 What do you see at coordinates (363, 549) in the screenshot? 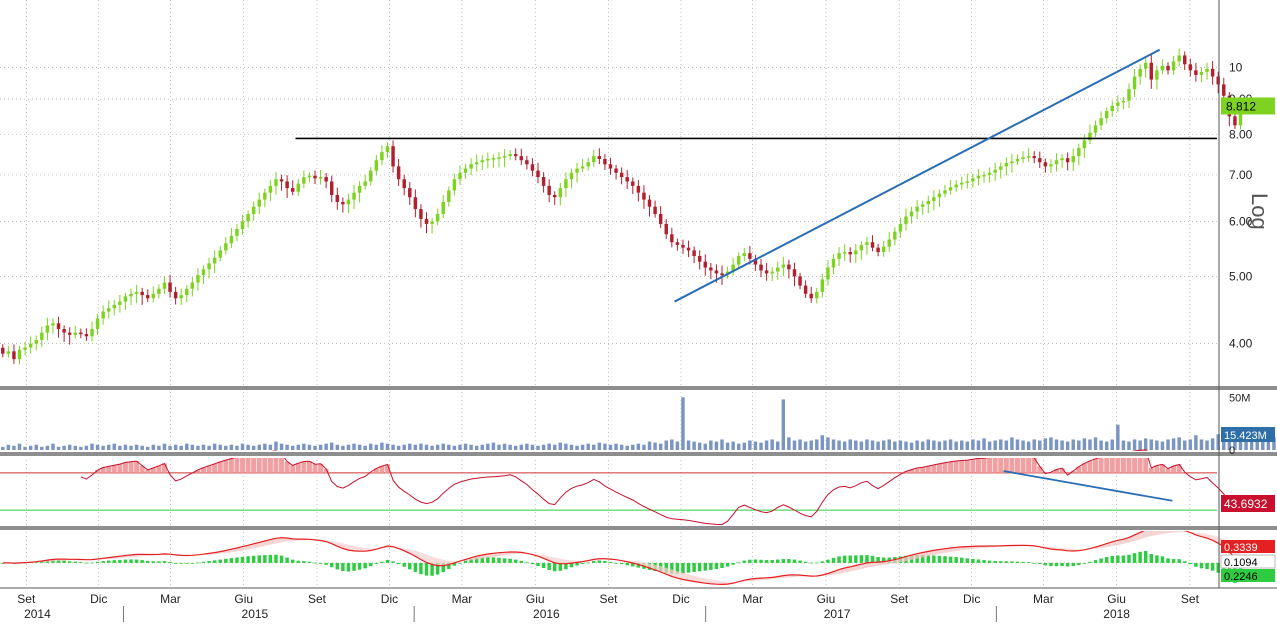
I see `macd-band` at bounding box center [363, 549].